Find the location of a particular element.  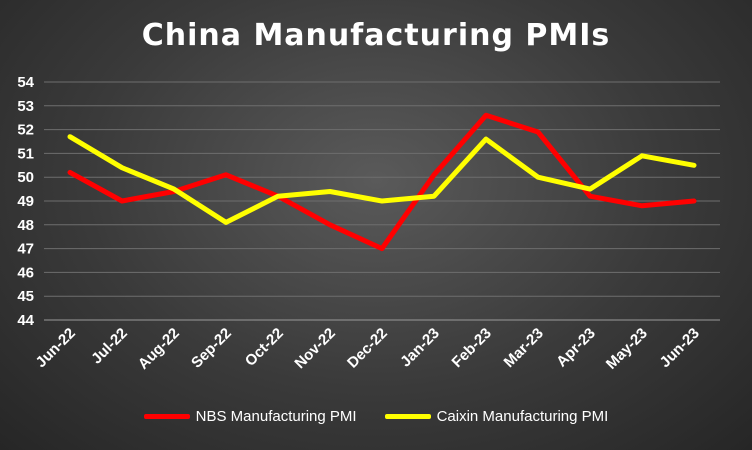

legend-item-nbs: NBS Manufacturing PMI is located at coordinates (250, 416).